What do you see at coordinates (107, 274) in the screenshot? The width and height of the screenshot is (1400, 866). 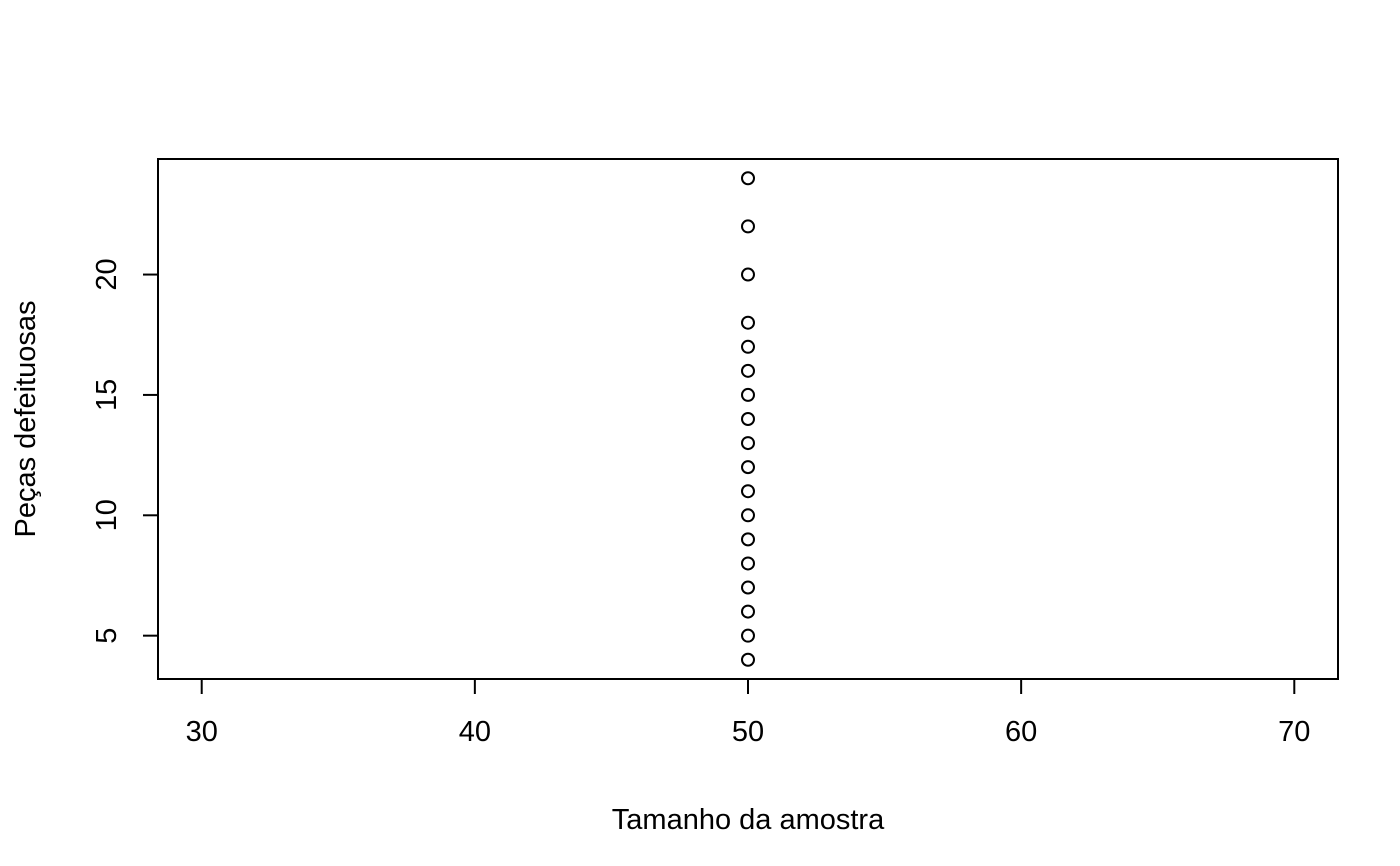 I see `y-tick-label: 20` at bounding box center [107, 274].